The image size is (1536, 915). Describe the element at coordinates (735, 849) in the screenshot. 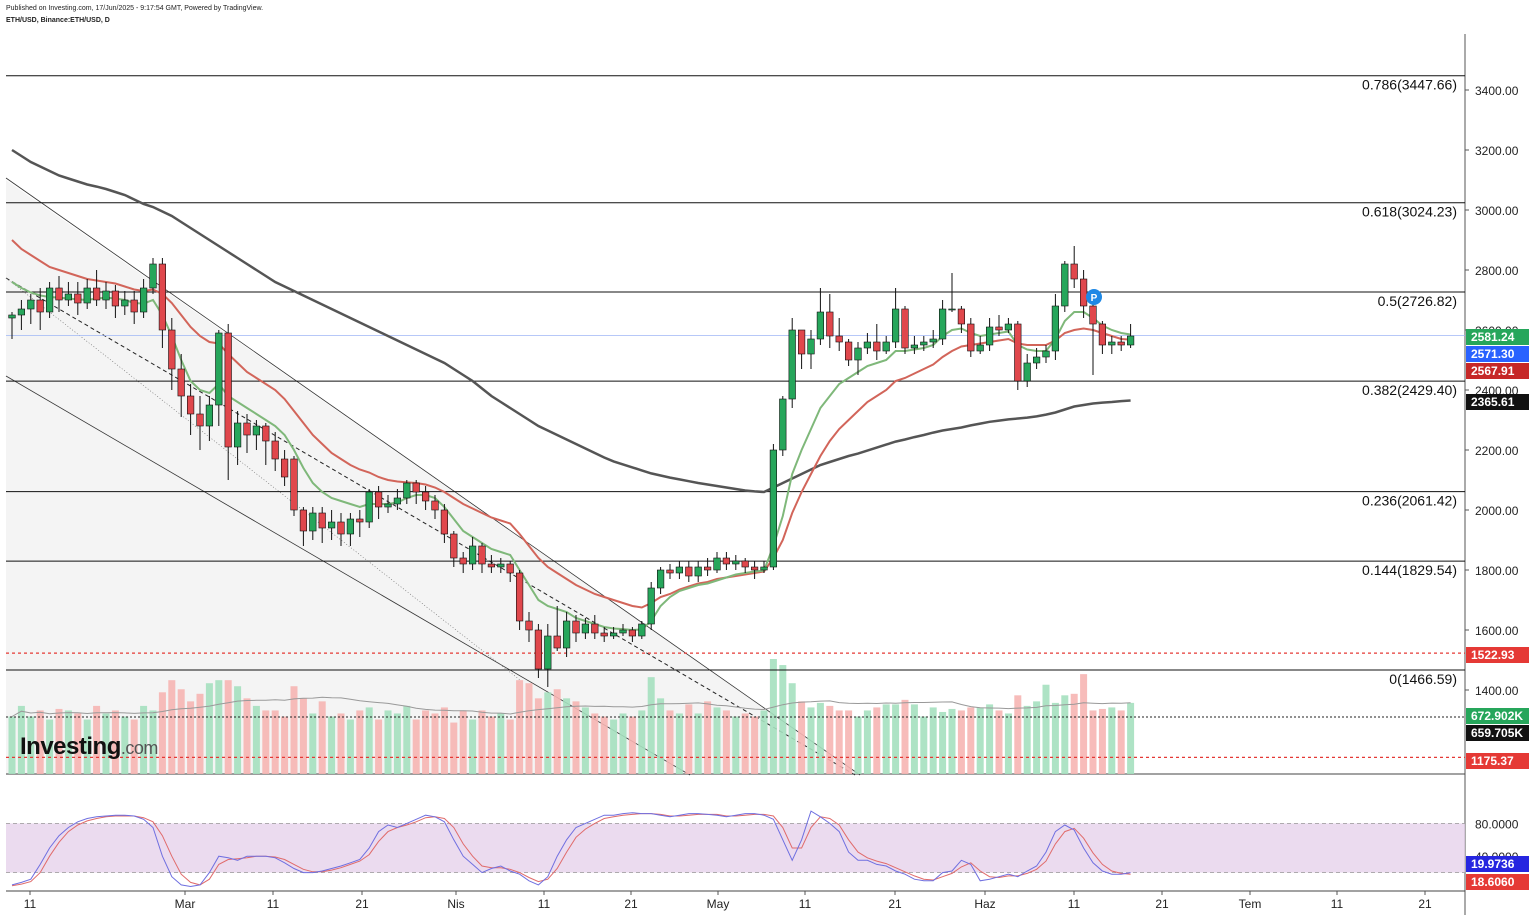

I see `stochastic-panel` at that location.